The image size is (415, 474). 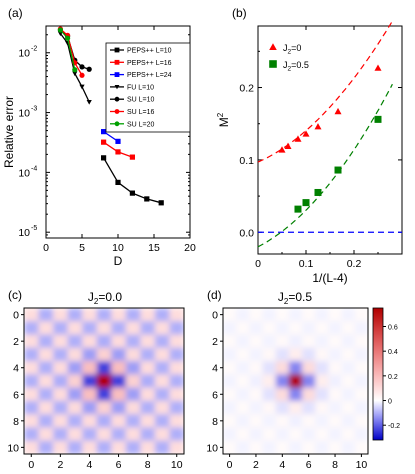 What do you see at coordinates (290, 69) in the screenshot?
I see `legend-subscript: 2` at bounding box center [290, 69].